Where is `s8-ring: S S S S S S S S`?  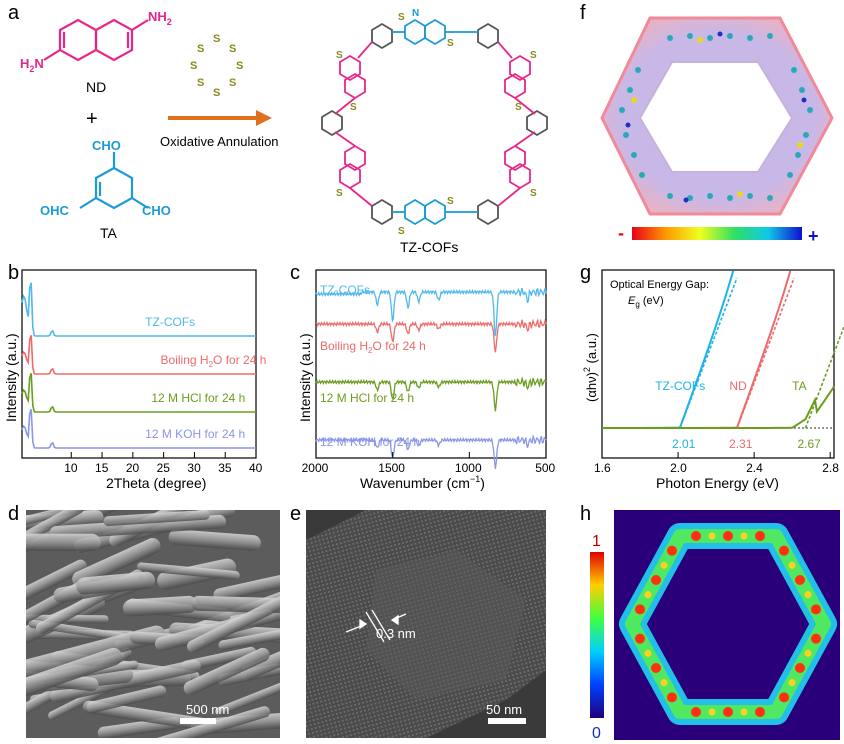
s8-ring: S S S S S S S S is located at coordinates (216, 66).